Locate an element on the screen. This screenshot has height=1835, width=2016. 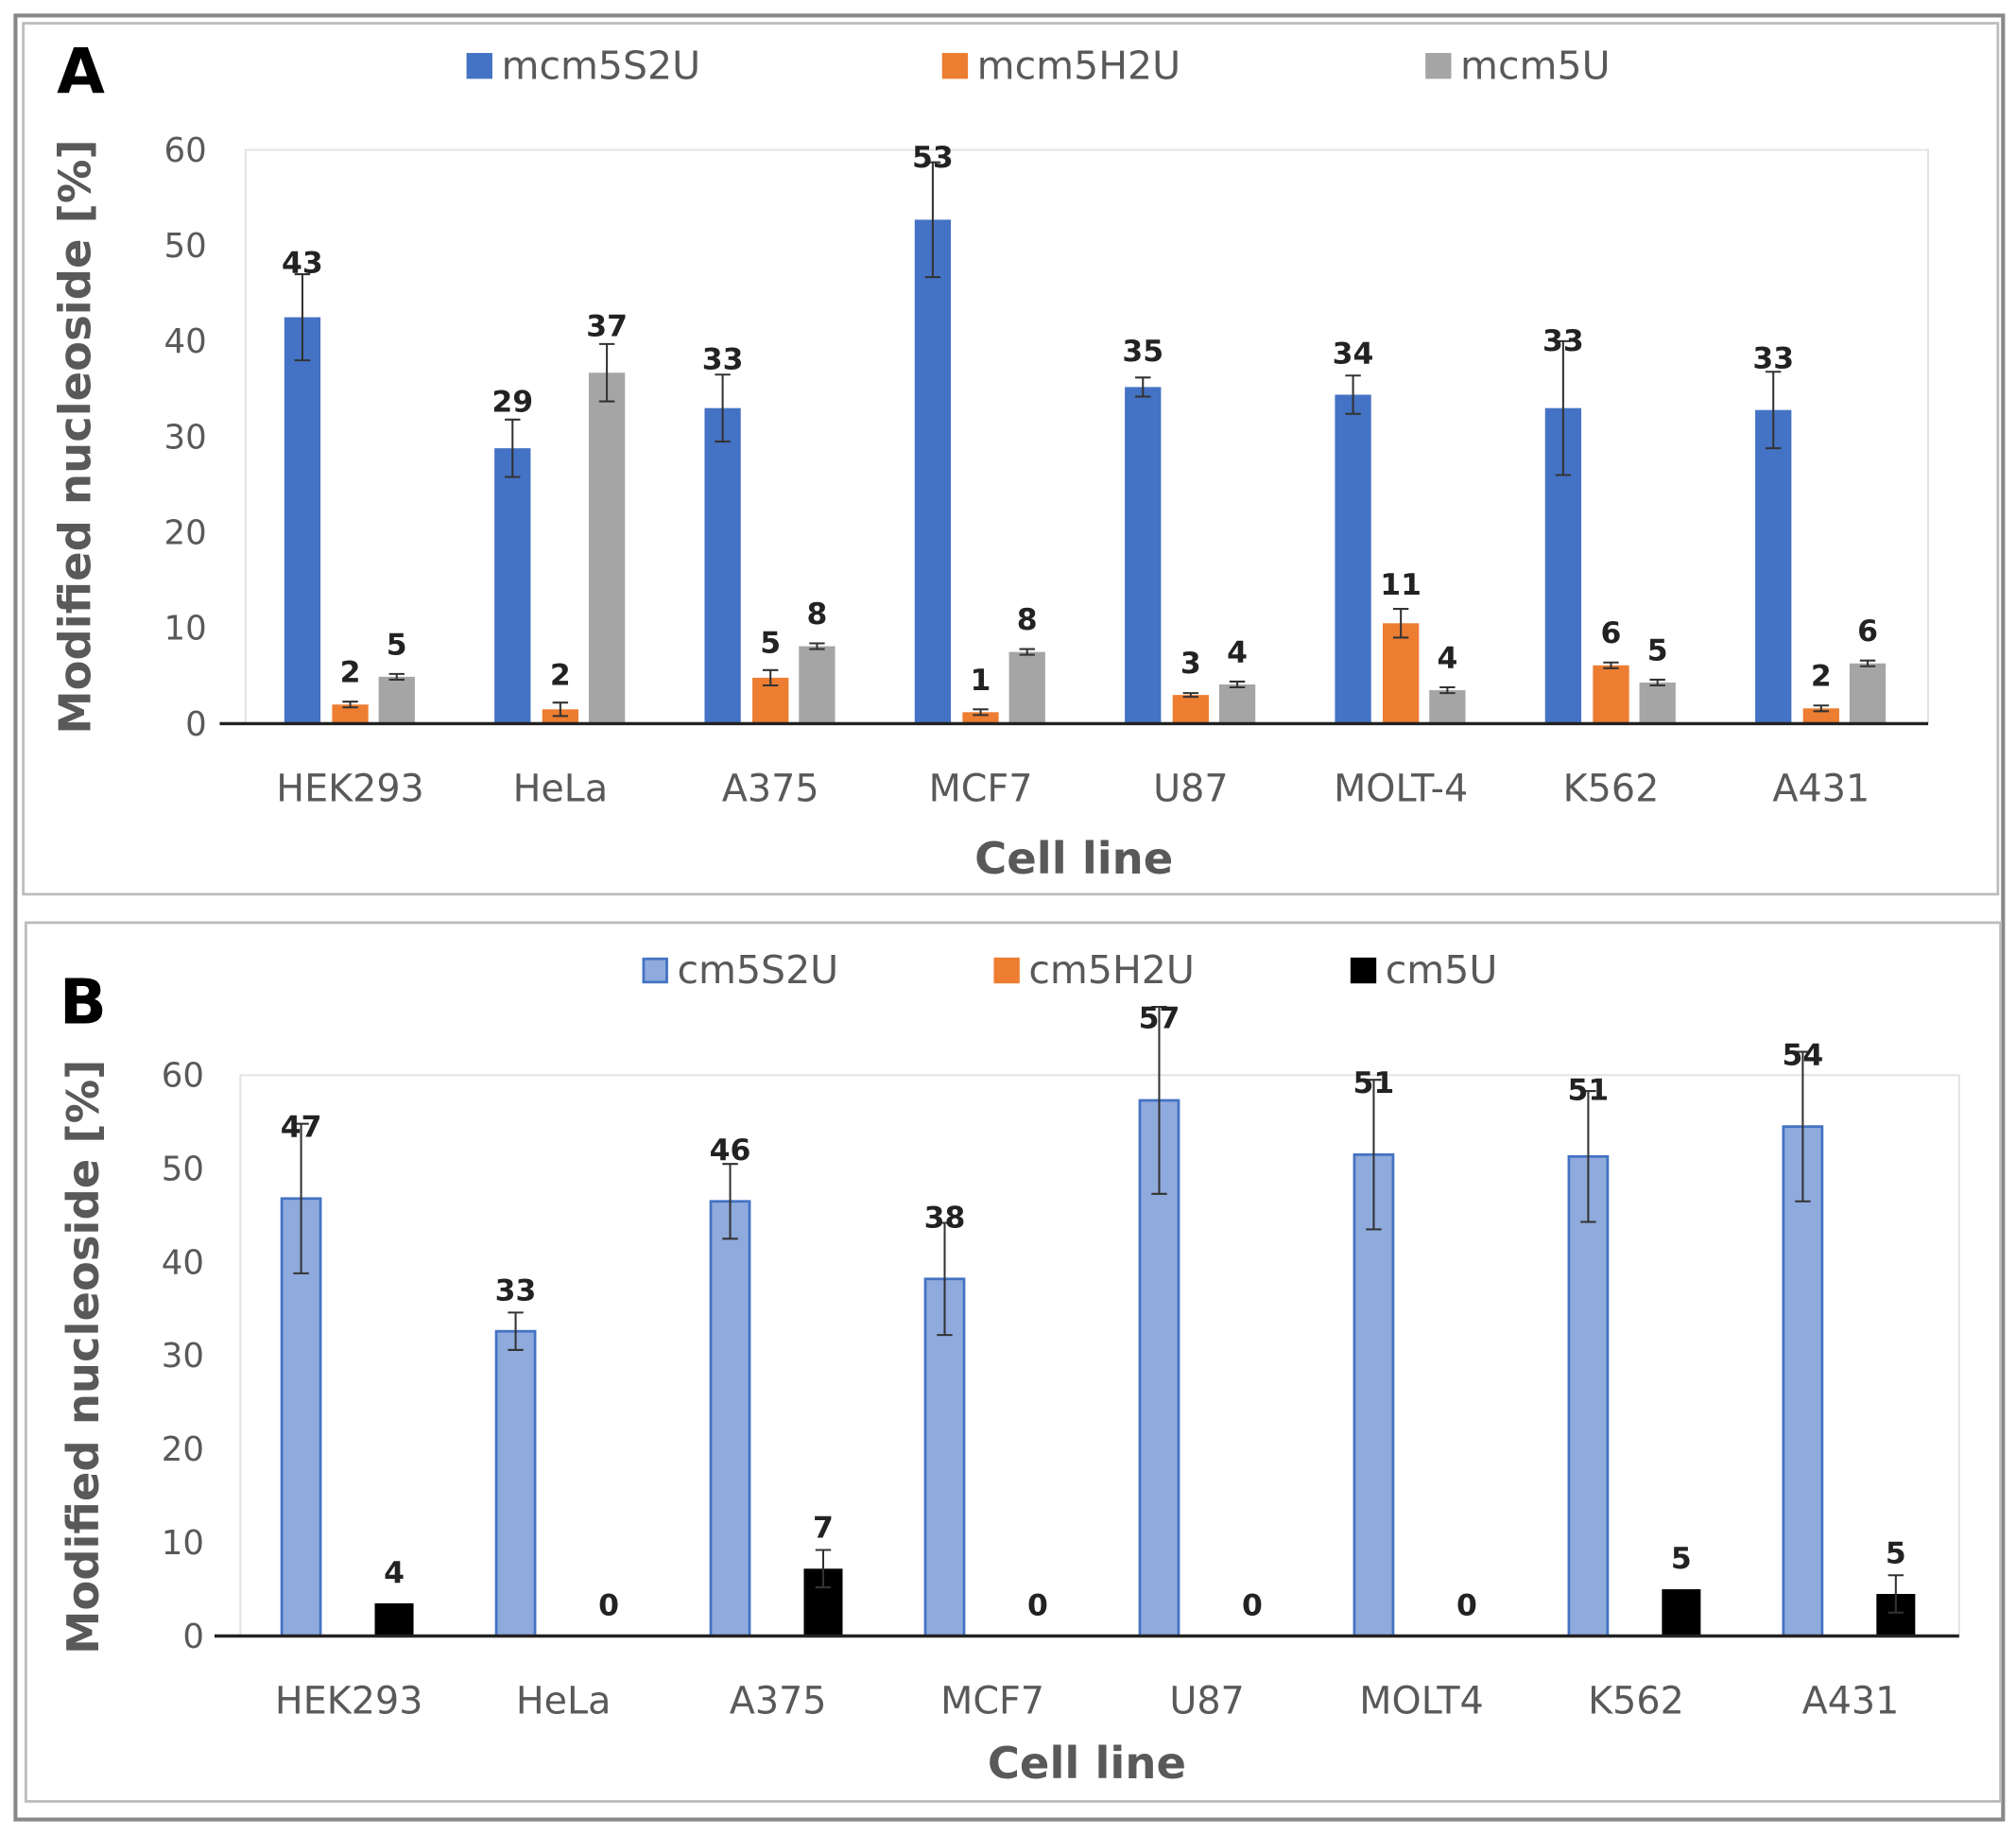
x-tick-label: MOLT-4 is located at coordinates (1401, 788).